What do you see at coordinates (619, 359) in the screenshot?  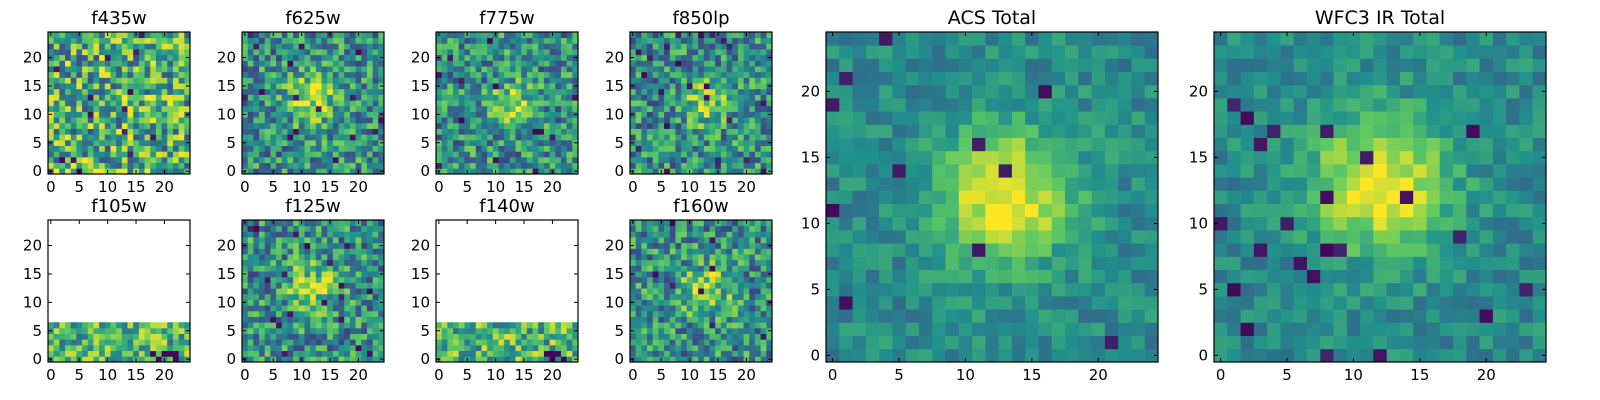 I see `y-tick-label: 0` at bounding box center [619, 359].